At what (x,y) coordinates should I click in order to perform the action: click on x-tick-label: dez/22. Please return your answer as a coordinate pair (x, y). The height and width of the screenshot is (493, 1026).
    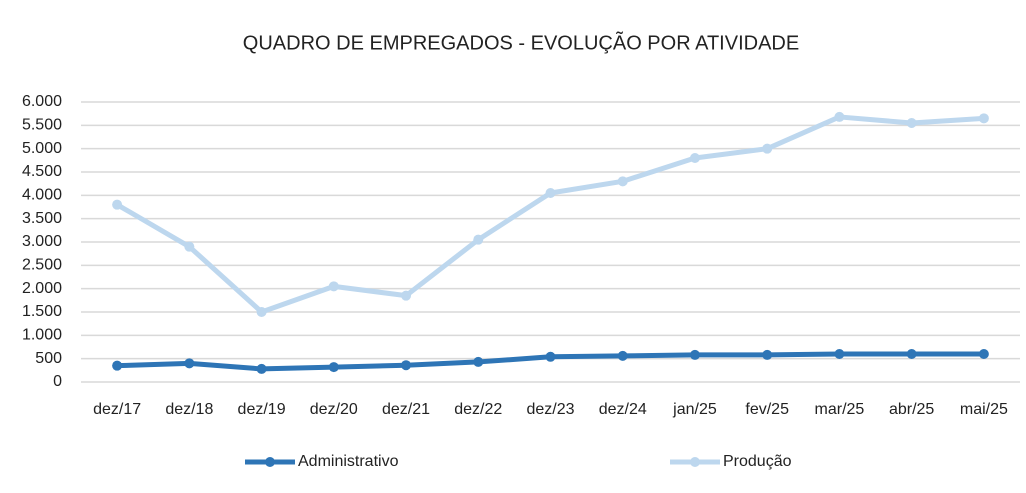
    Looking at the image, I should click on (478, 409).